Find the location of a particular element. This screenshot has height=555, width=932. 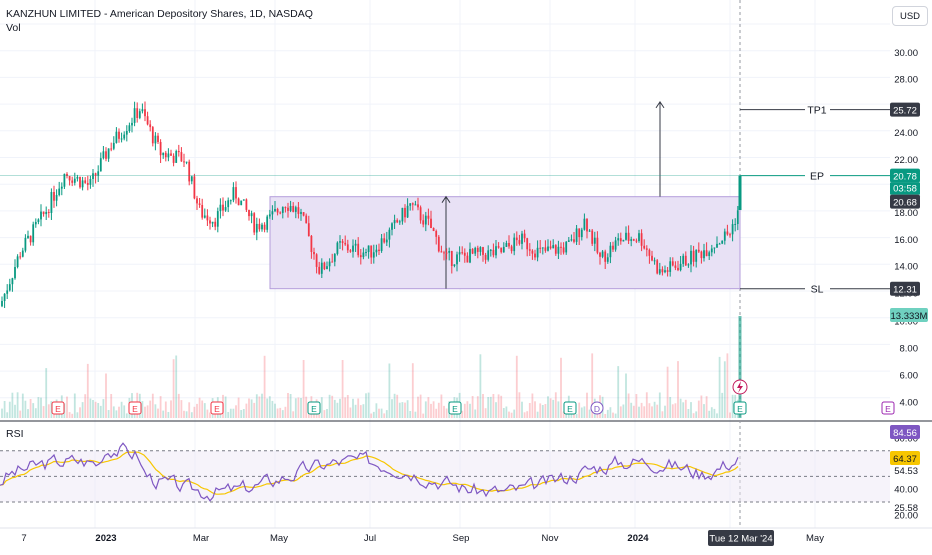

rsi-tick: 54.53 is located at coordinates (906, 471).